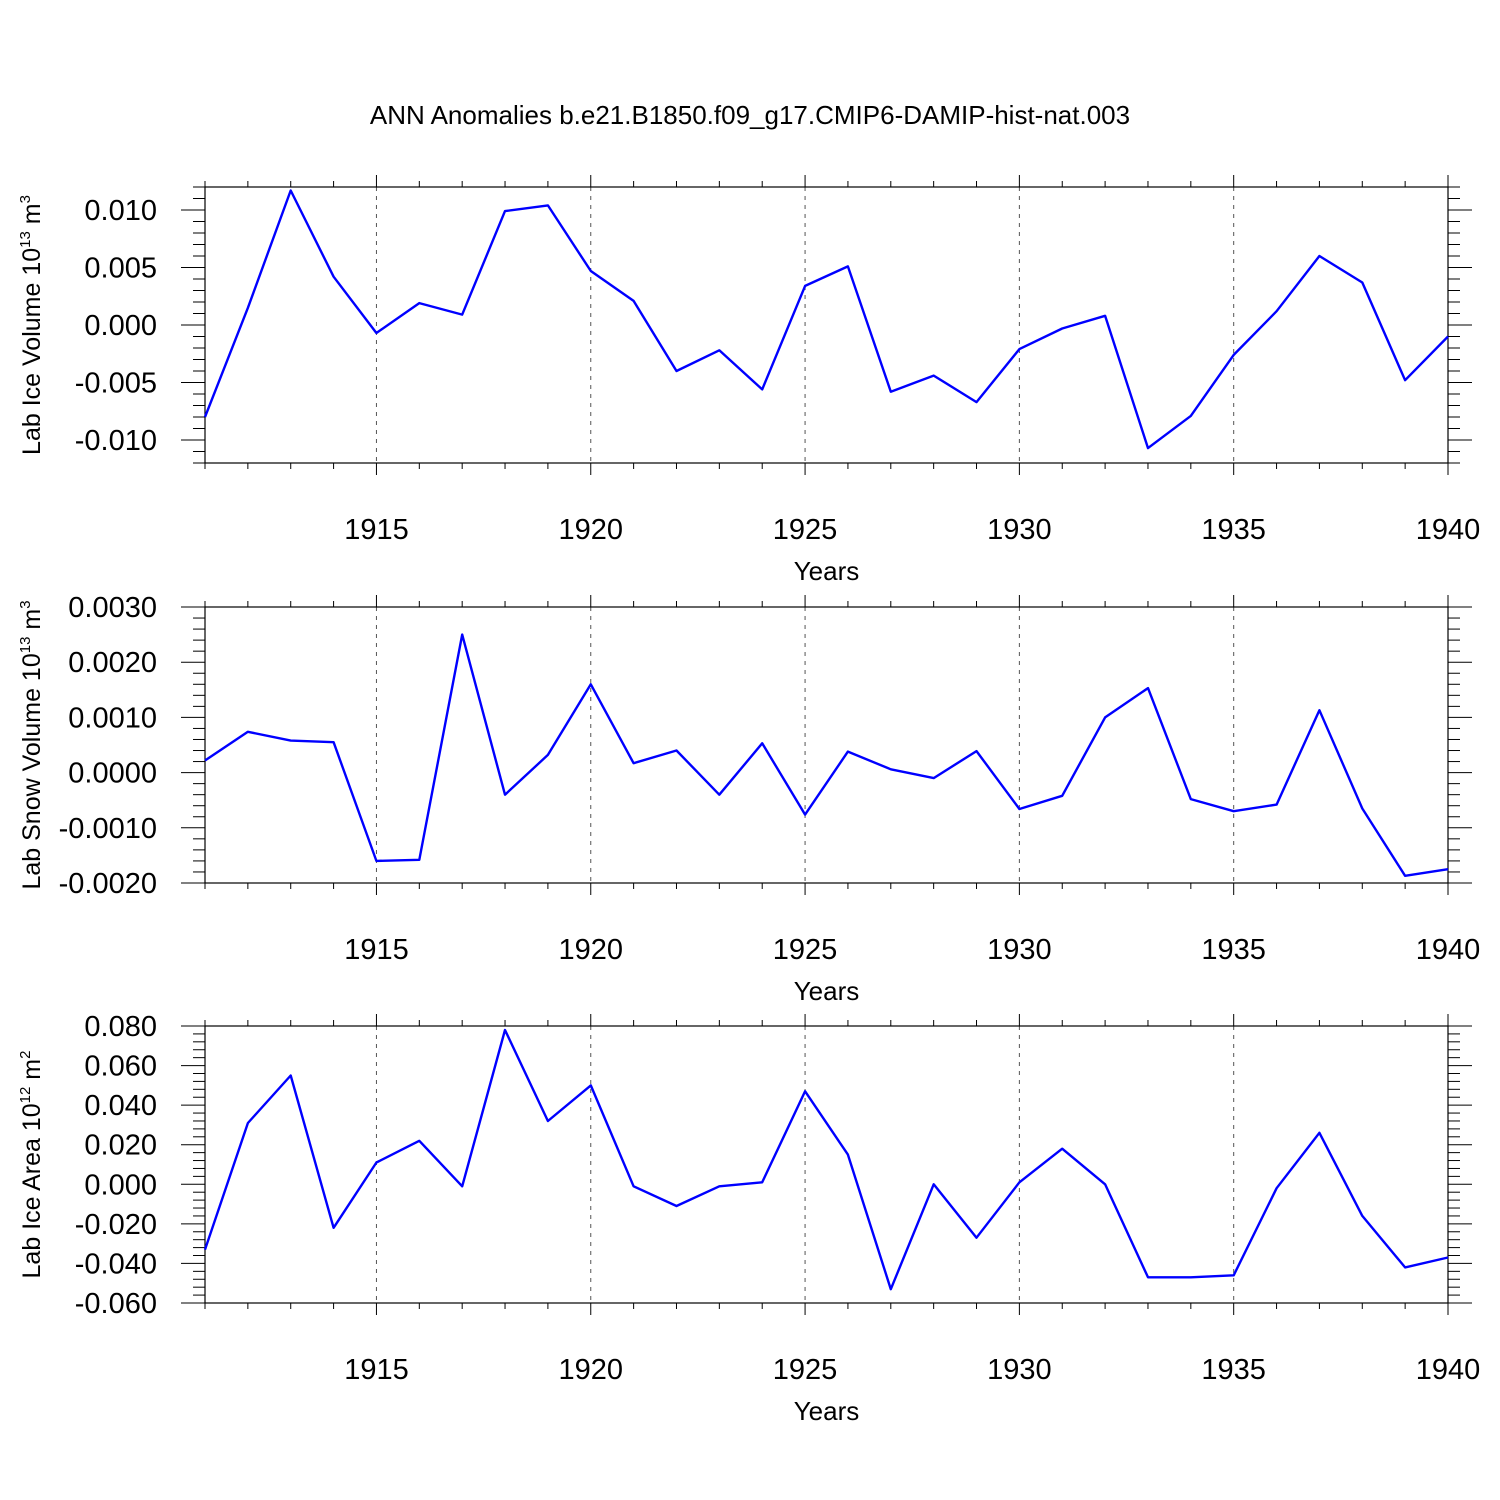 The image size is (1500, 1500). Describe the element at coordinates (120, 1146) in the screenshot. I see `y-tick-label: 0.020` at that location.